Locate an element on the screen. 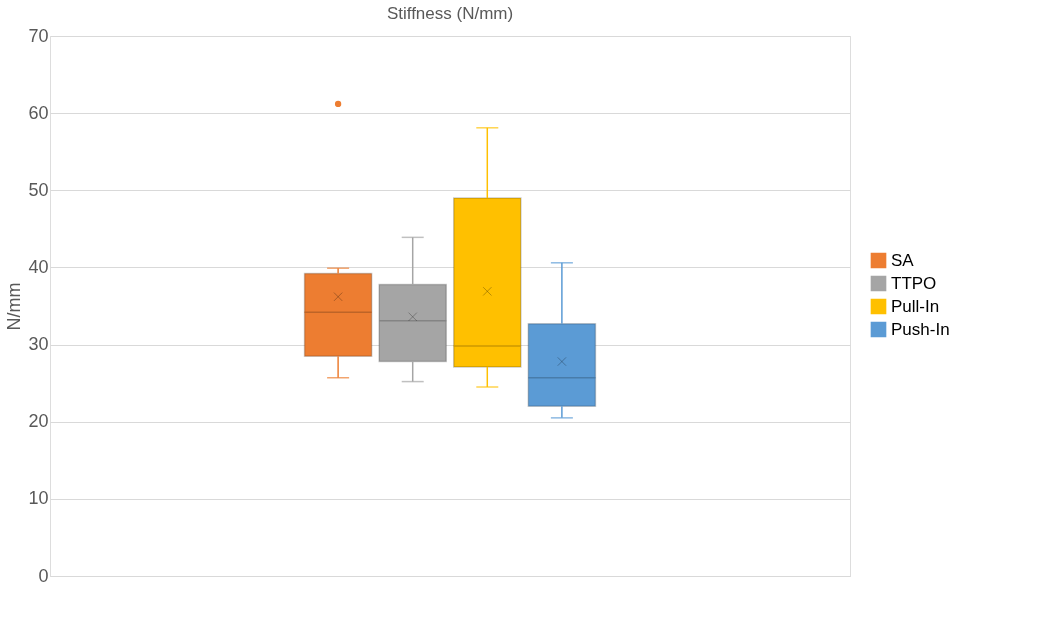 This screenshot has height=624, width=1059. legend-label: Push-In is located at coordinates (920, 329).